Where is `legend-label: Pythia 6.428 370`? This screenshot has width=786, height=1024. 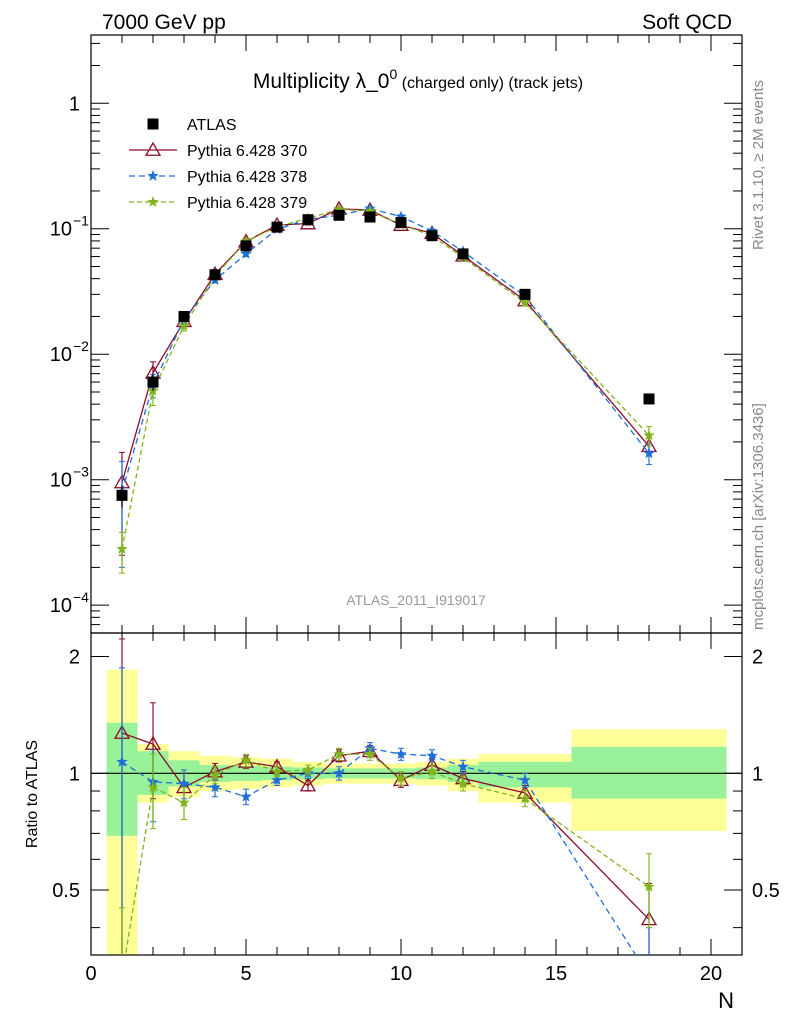
legend-label: Pythia 6.428 370 is located at coordinates (247, 151).